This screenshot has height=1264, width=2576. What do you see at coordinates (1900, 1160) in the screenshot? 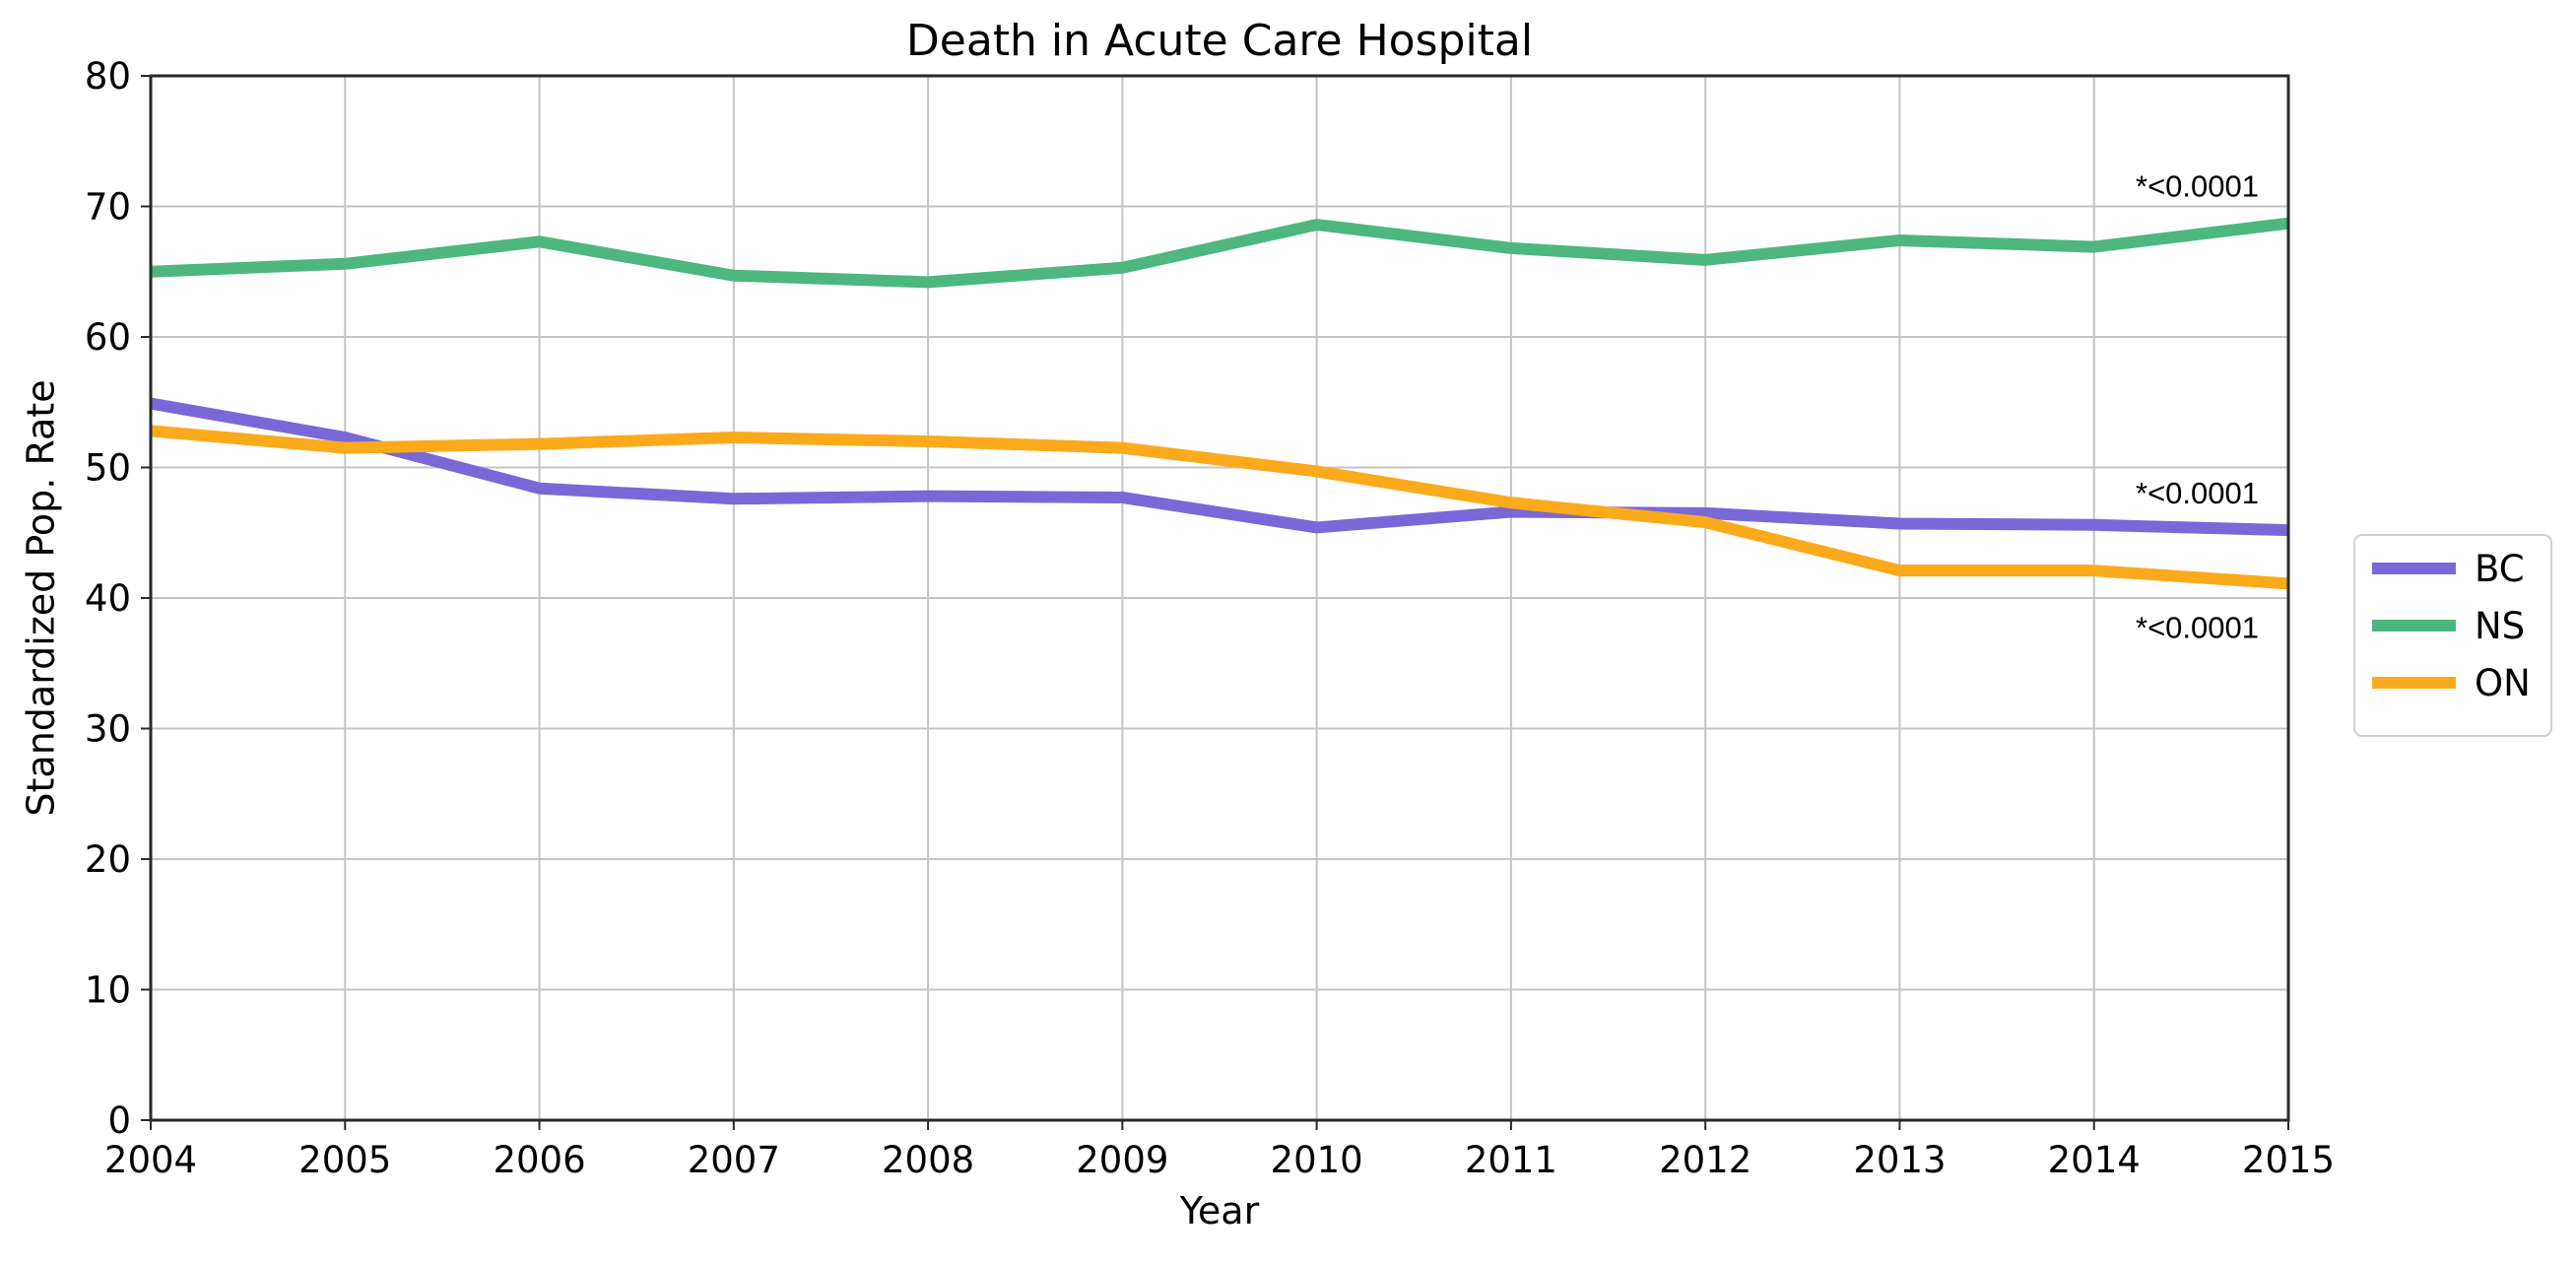
I see `x-tick-label: 2013` at bounding box center [1900, 1160].